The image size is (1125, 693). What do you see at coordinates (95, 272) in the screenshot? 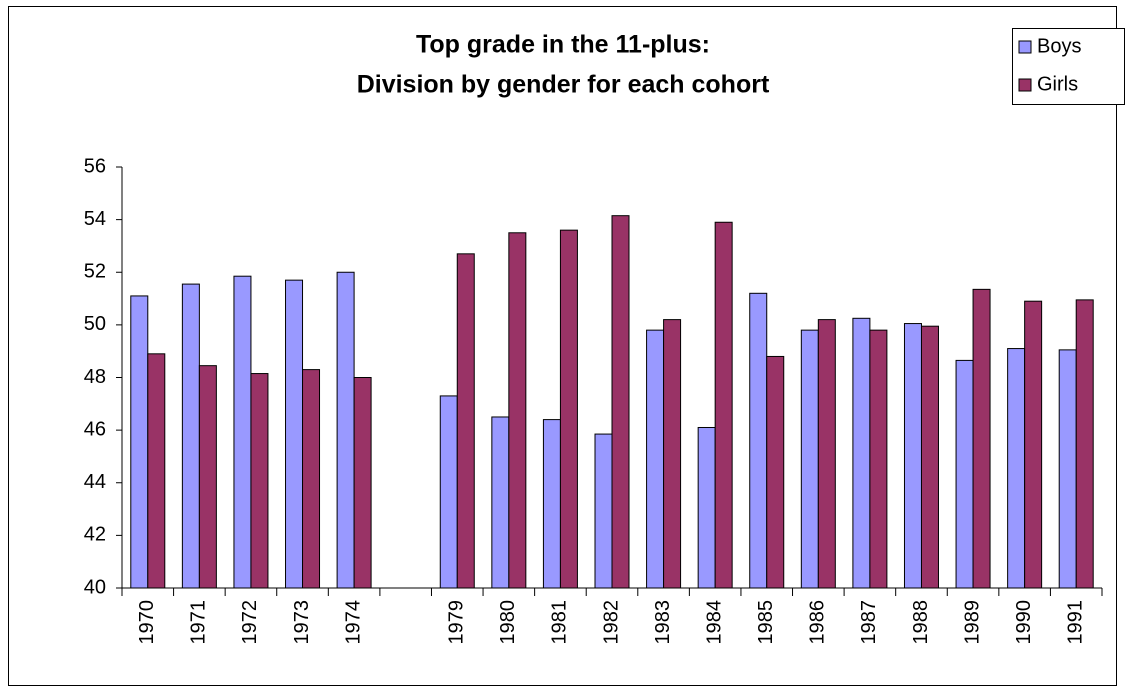
I see `y-tick-label: 52` at bounding box center [95, 272].